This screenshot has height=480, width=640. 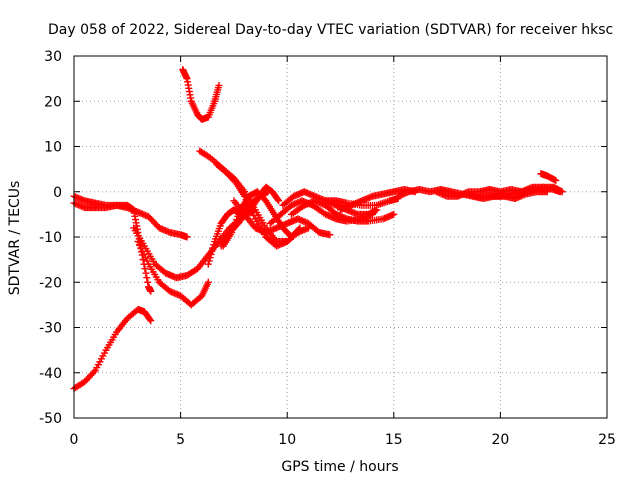 I want to click on x-tick-label: 5, so click(x=180, y=440).